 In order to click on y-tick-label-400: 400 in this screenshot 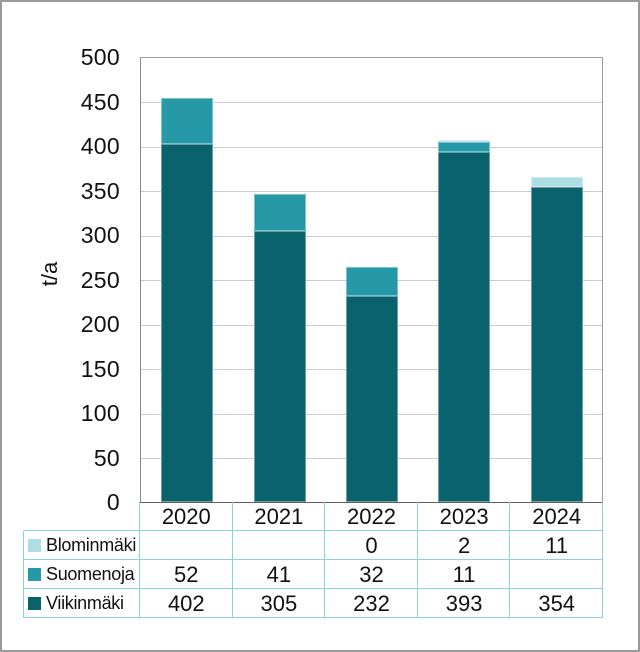, I will do `click(100, 146)`.